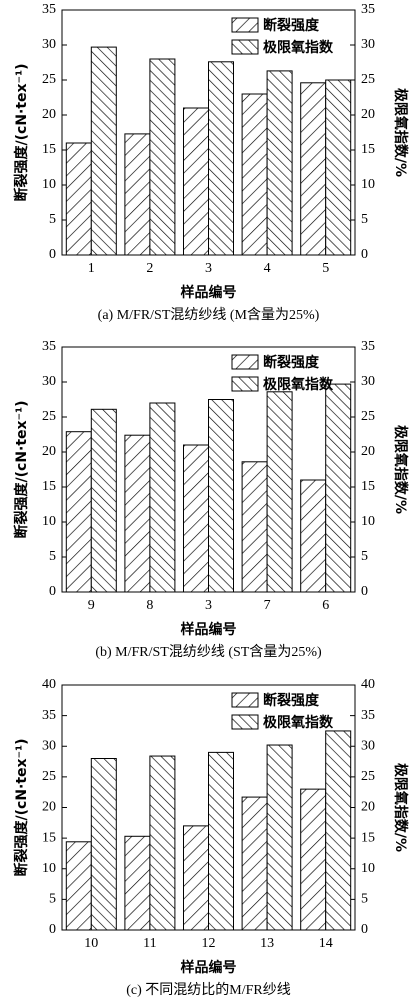  Describe the element at coordinates (208, 990) in the screenshot. I see `caption: (c) 不同混纺比的M/FR纱线` at that location.